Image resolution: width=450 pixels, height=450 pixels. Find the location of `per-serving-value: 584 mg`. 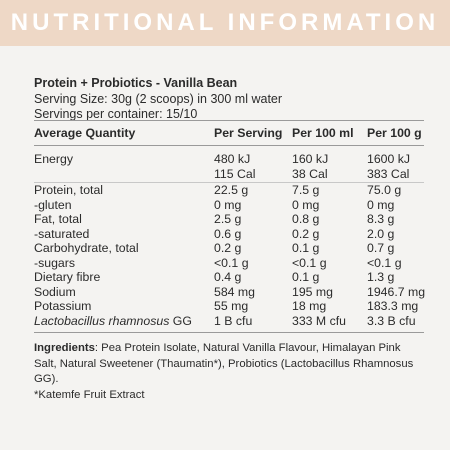

per-serving-value: 584 mg is located at coordinates (235, 291).